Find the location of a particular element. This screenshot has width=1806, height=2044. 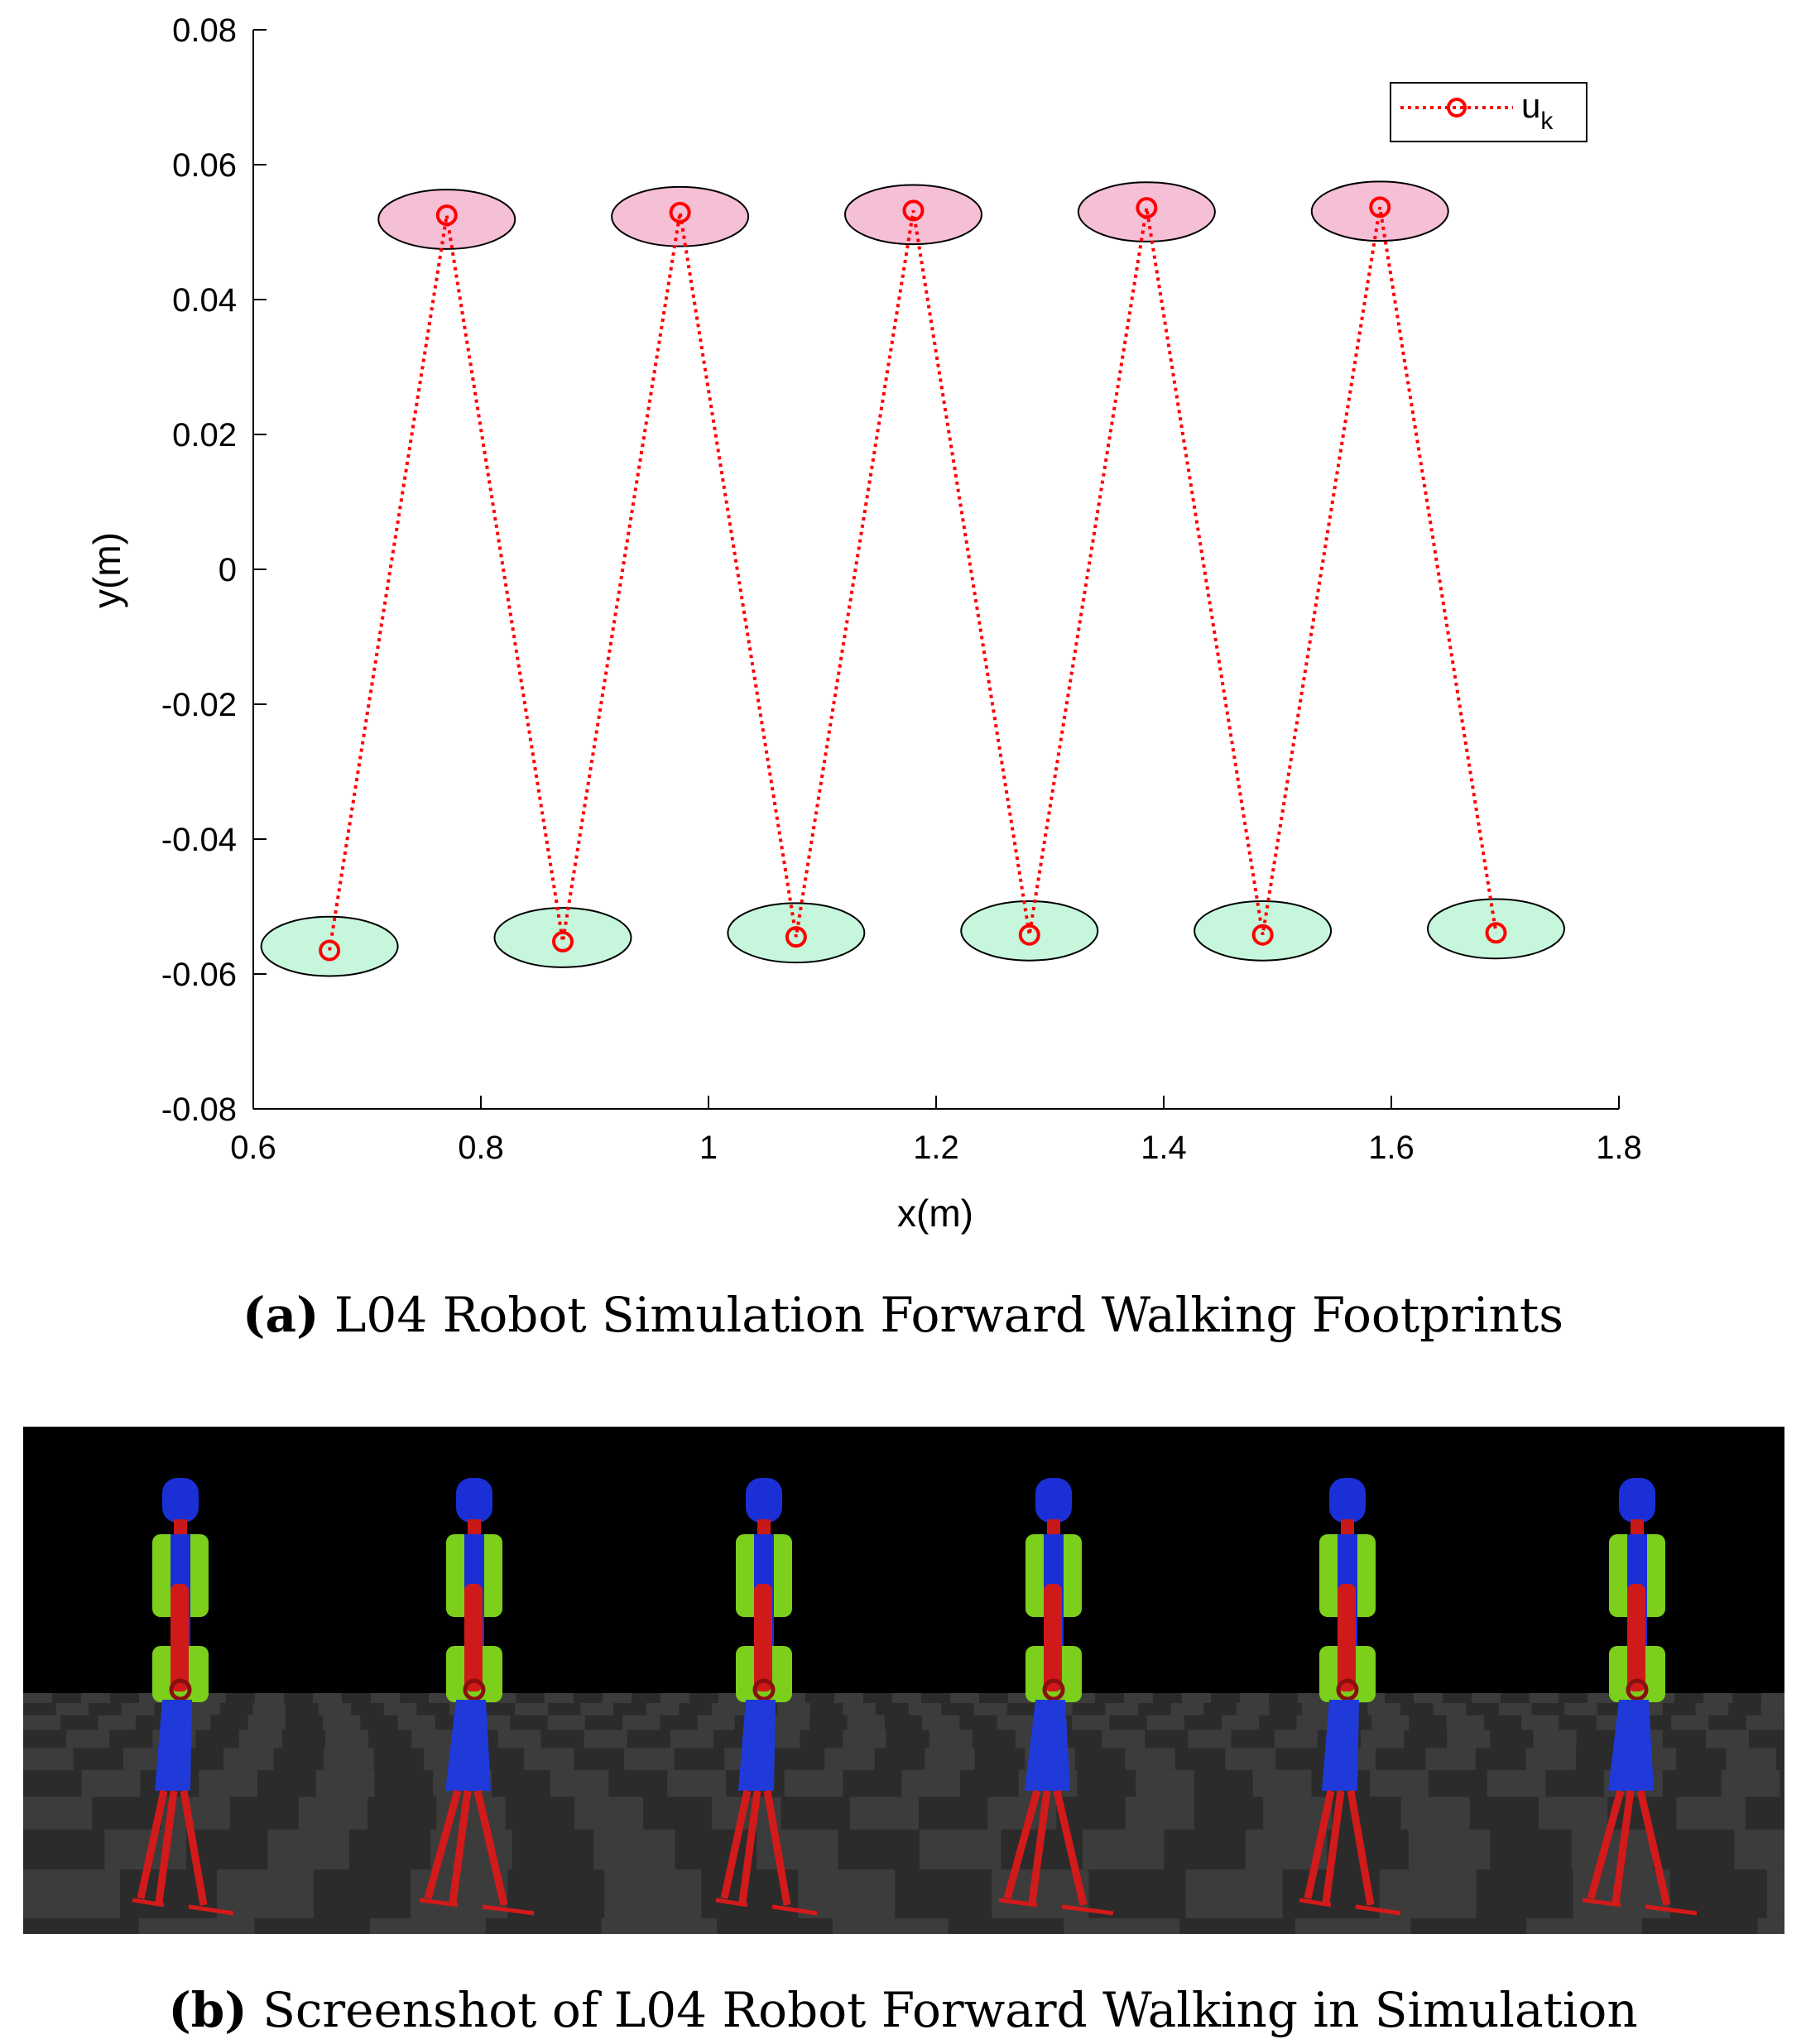

footprint-left is located at coordinates (1379, 211).